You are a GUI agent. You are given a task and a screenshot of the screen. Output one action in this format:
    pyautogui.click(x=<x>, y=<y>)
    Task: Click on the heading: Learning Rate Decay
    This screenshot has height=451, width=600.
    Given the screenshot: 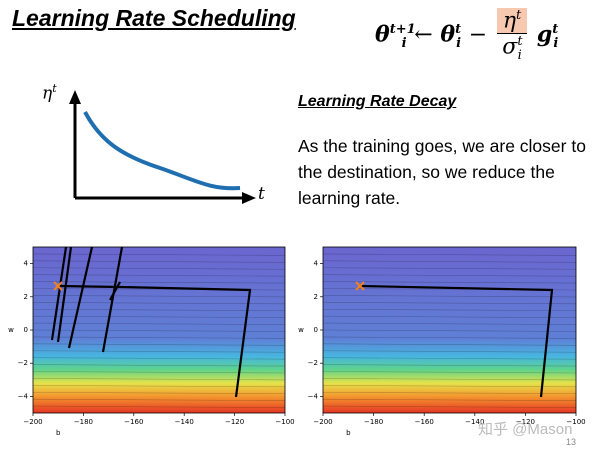 What is the action you would take?
    pyautogui.click(x=377, y=101)
    